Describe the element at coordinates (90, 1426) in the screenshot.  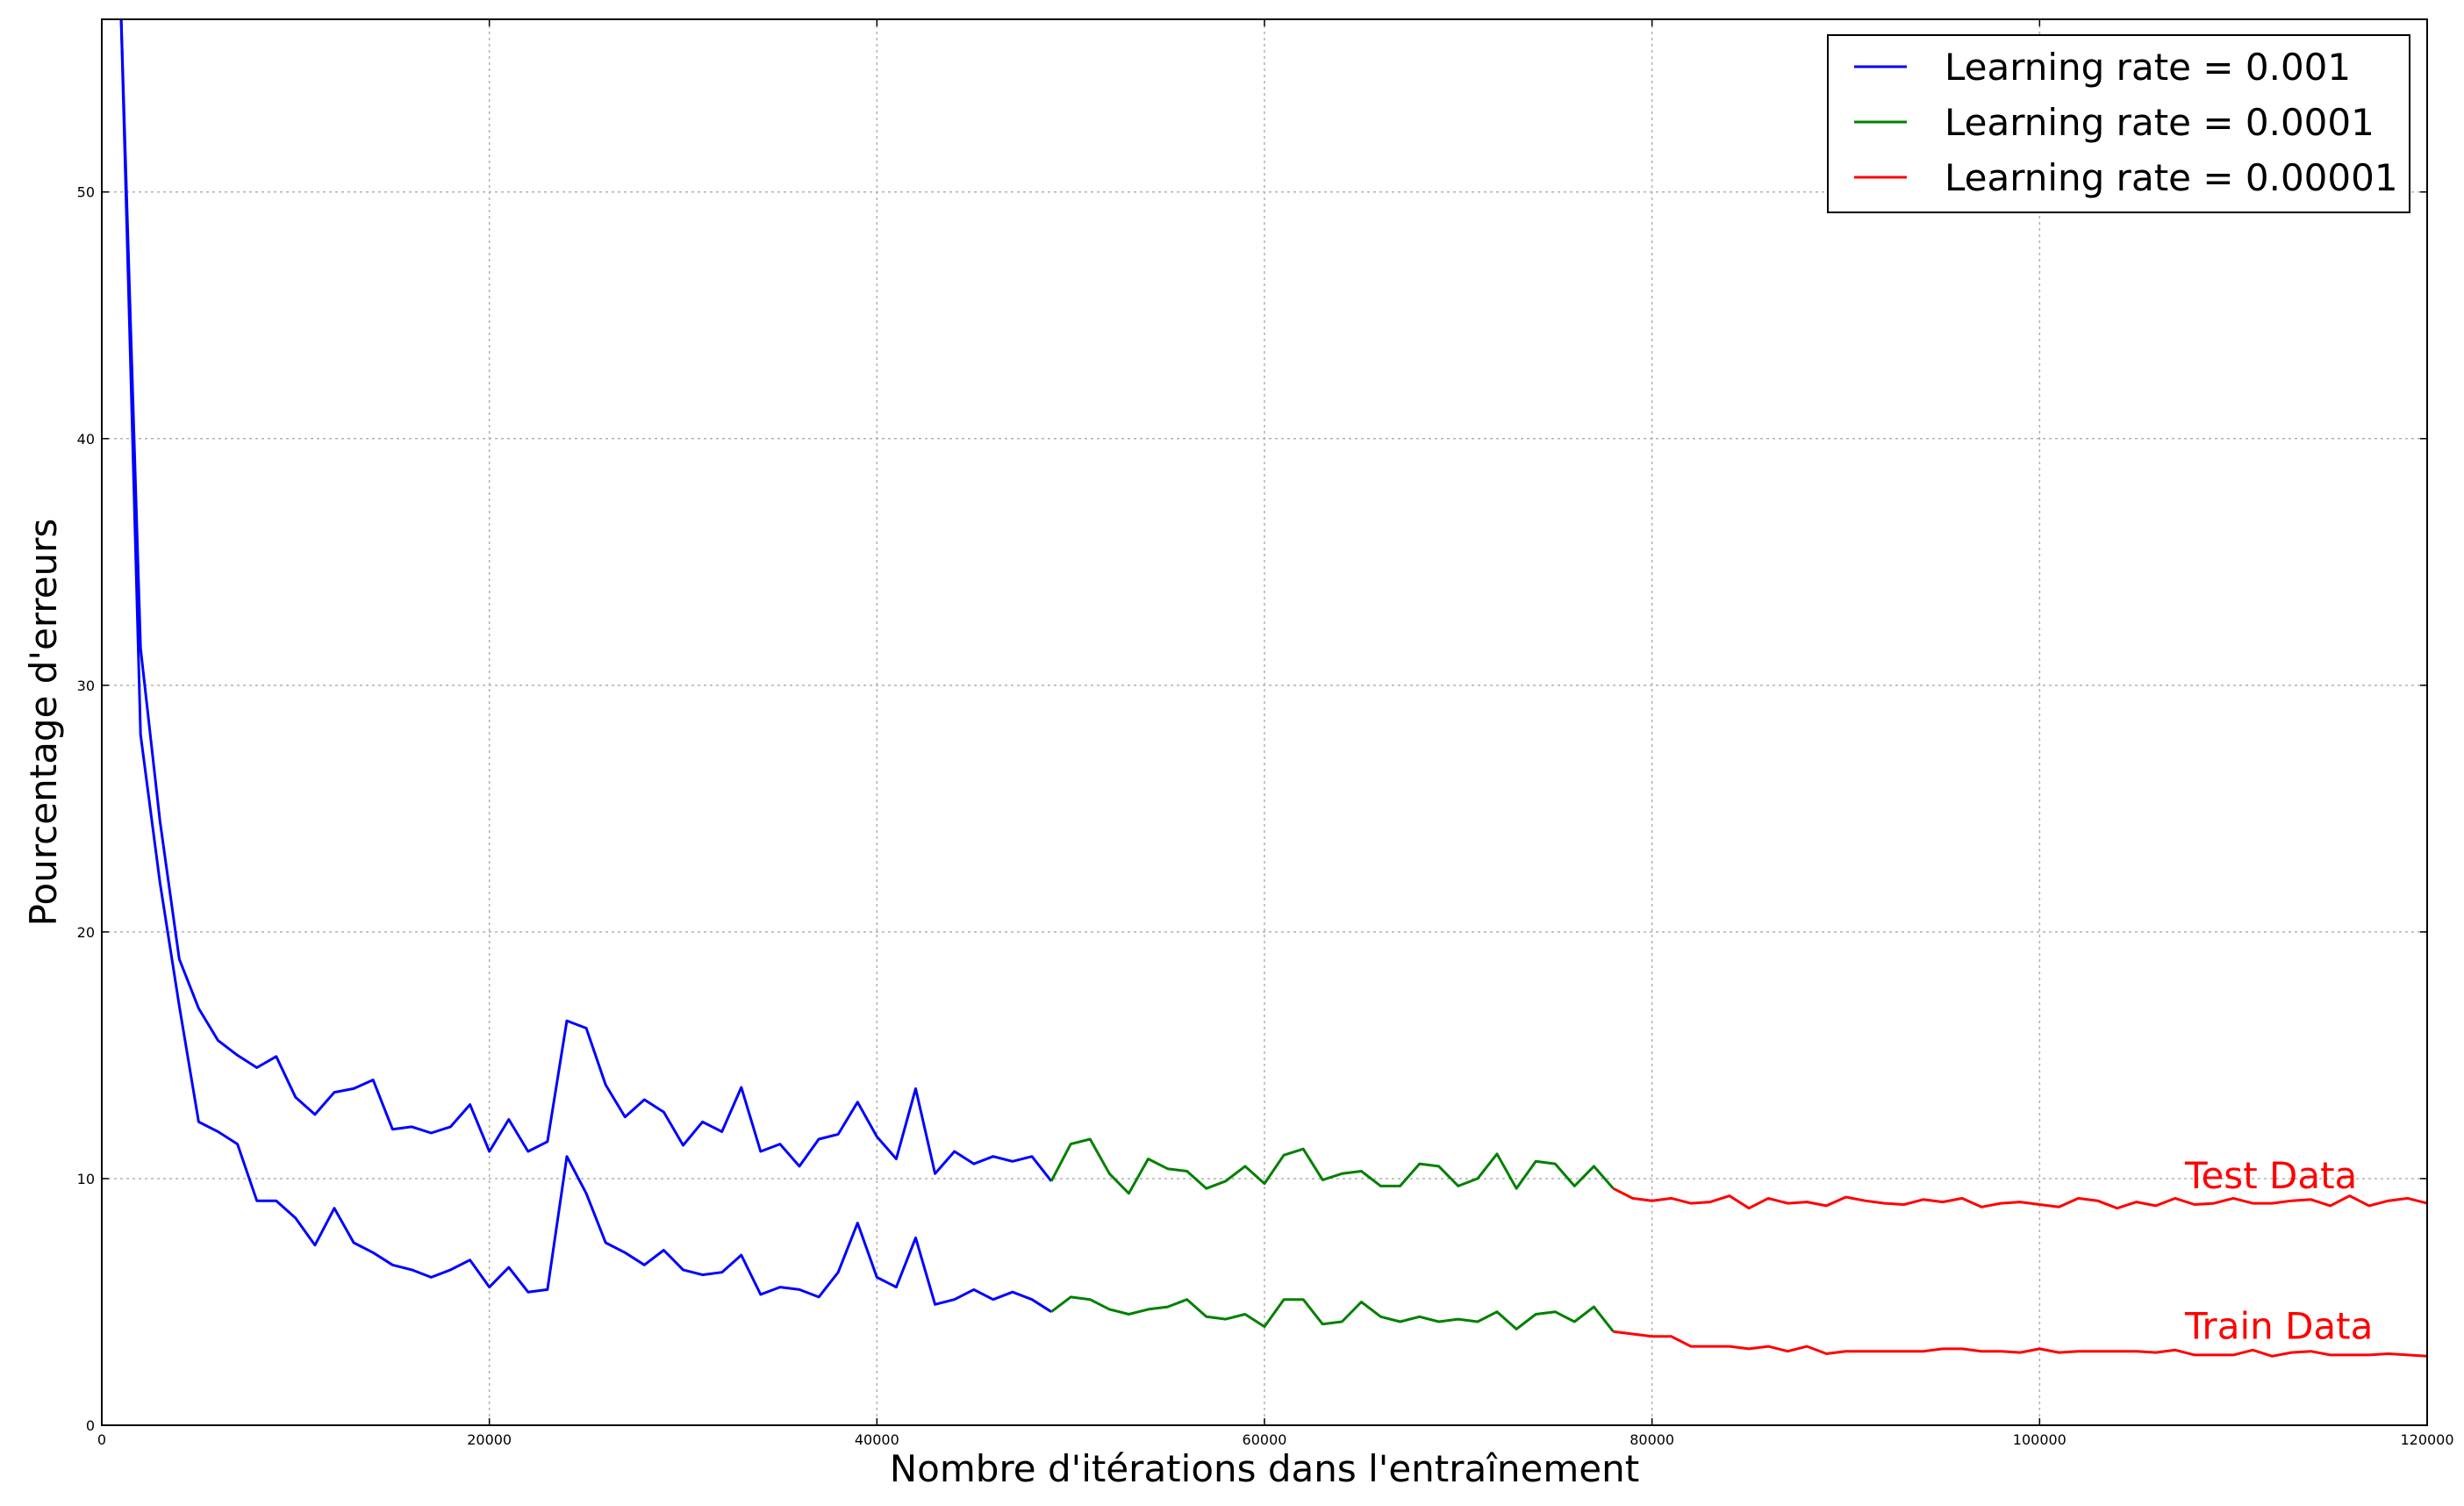
I see `y-tick-label: 0` at that location.